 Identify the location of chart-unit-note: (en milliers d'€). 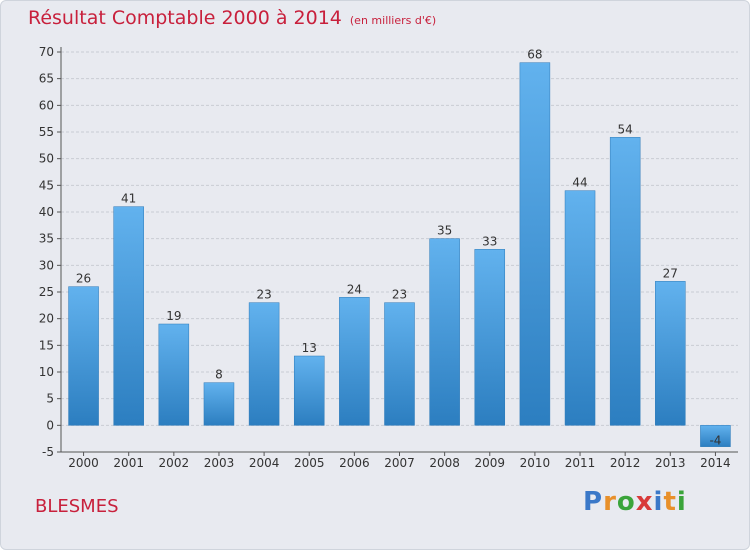
(393, 20).